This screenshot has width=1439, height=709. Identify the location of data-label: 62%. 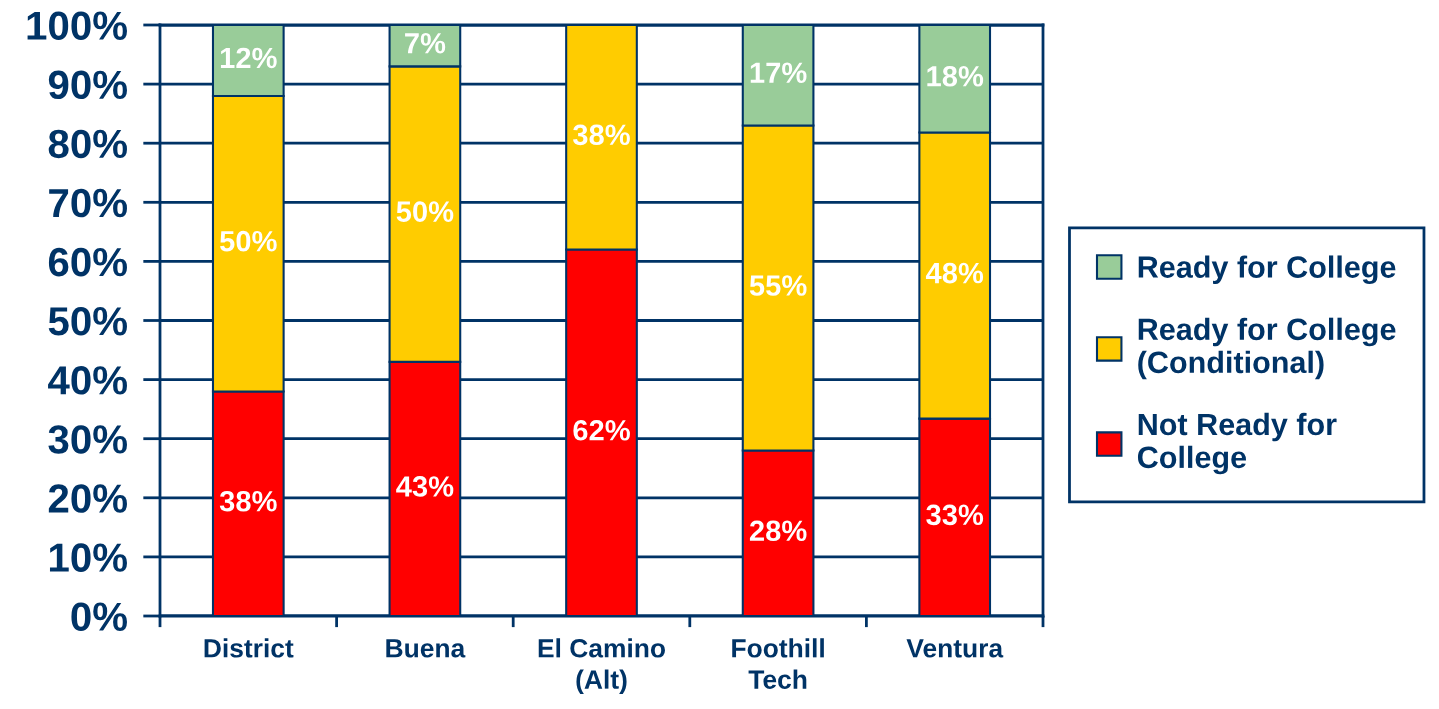
(601, 430).